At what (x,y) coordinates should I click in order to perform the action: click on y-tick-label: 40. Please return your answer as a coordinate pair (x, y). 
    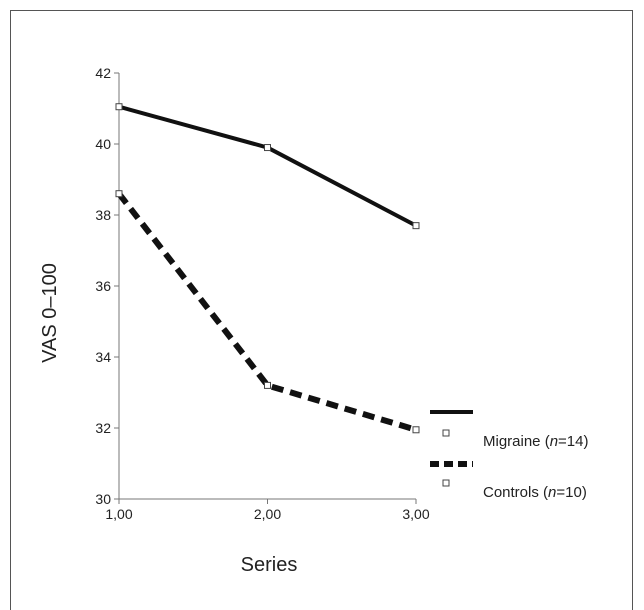
    Looking at the image, I should click on (103, 144).